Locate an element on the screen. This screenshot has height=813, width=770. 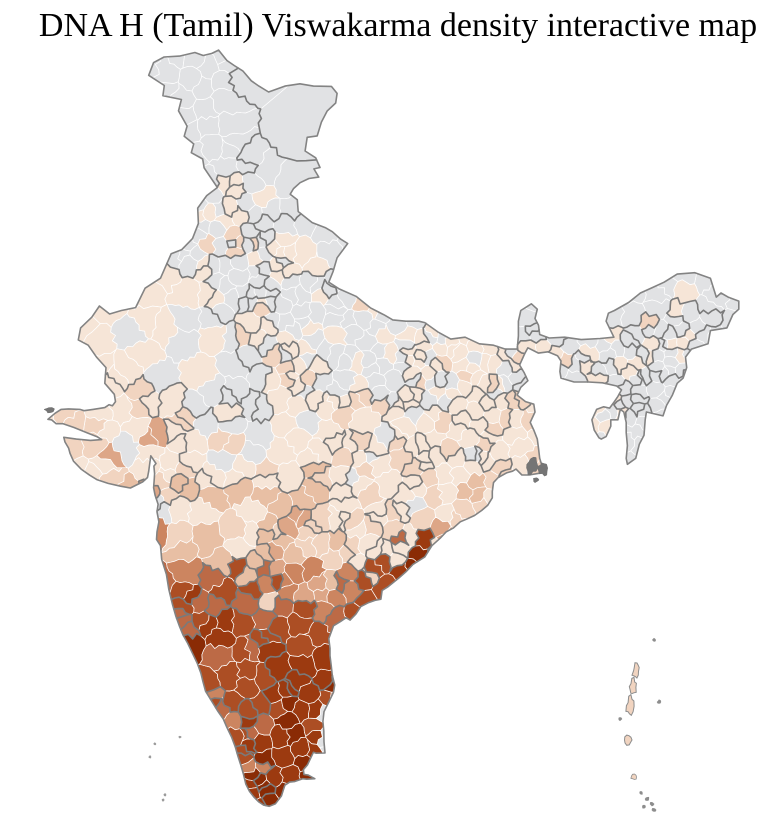
islands-layer is located at coordinates (405, 724).